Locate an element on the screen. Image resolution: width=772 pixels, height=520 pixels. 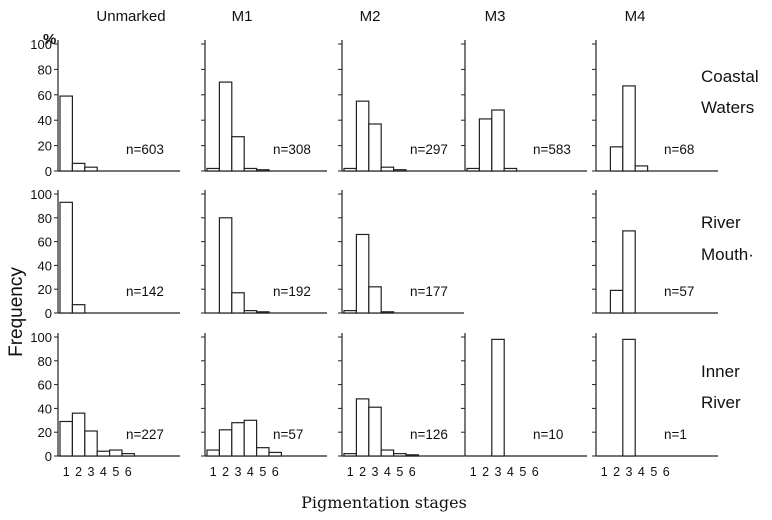
column-headers: Unmarked M1 M2 M3 M4 is located at coordinates (370, 16).